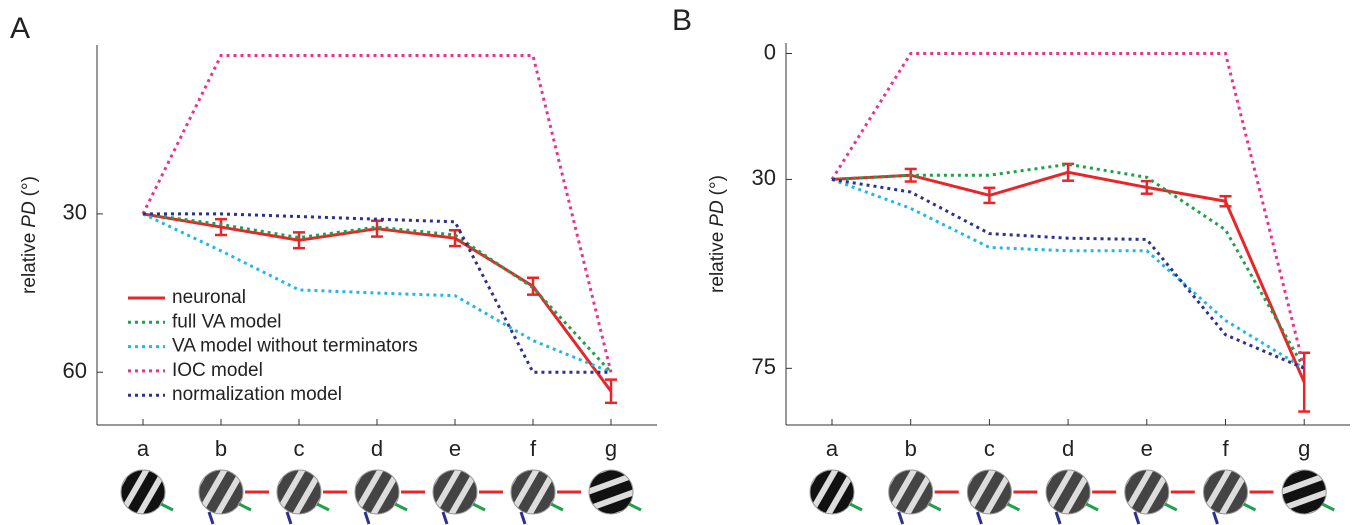  What do you see at coordinates (682, 20) in the screenshot?
I see `panel-label: B` at bounding box center [682, 20].